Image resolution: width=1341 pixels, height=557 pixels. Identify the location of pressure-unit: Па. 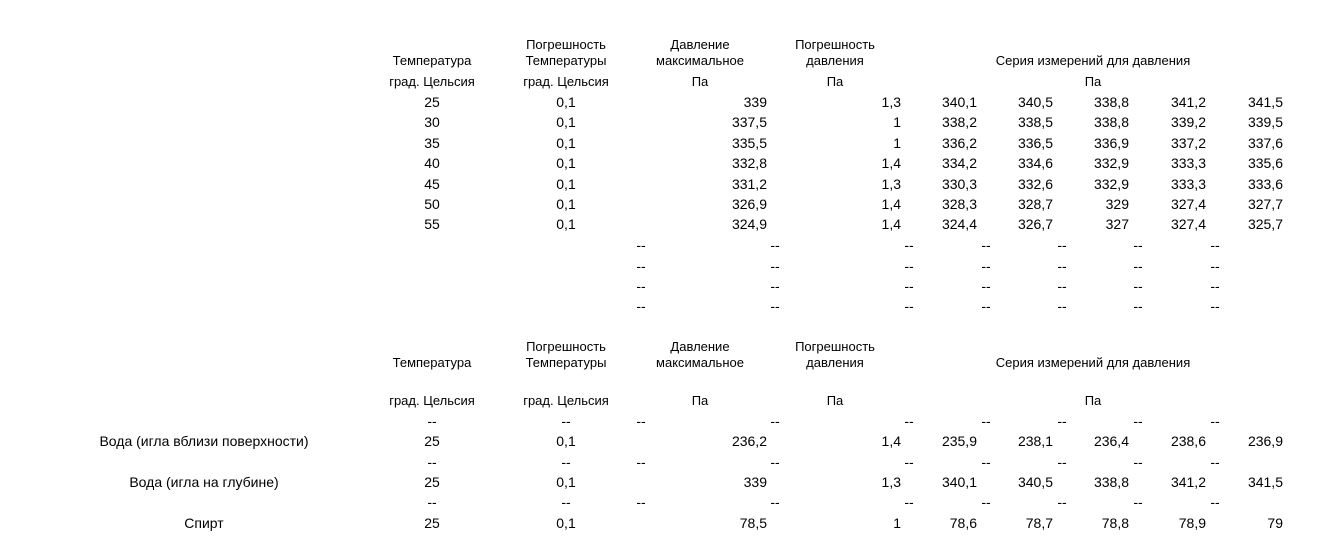
(700, 81).